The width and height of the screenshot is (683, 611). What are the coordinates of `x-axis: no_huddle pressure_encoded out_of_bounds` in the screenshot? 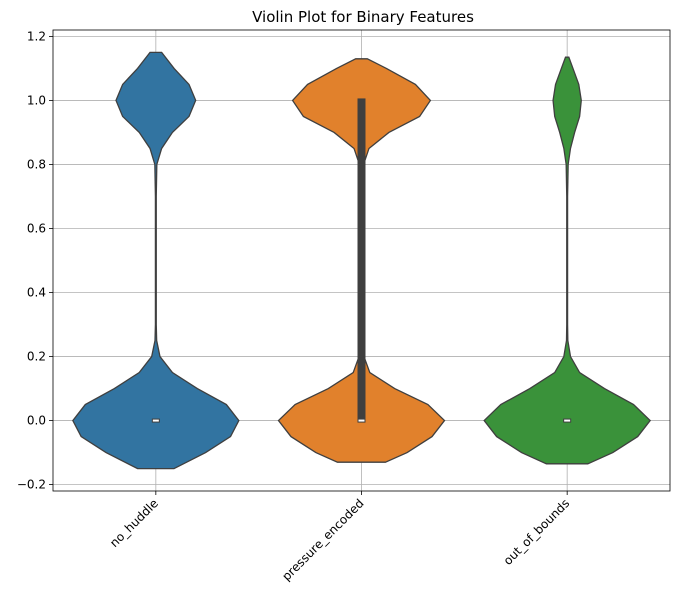 It's located at (339, 537).